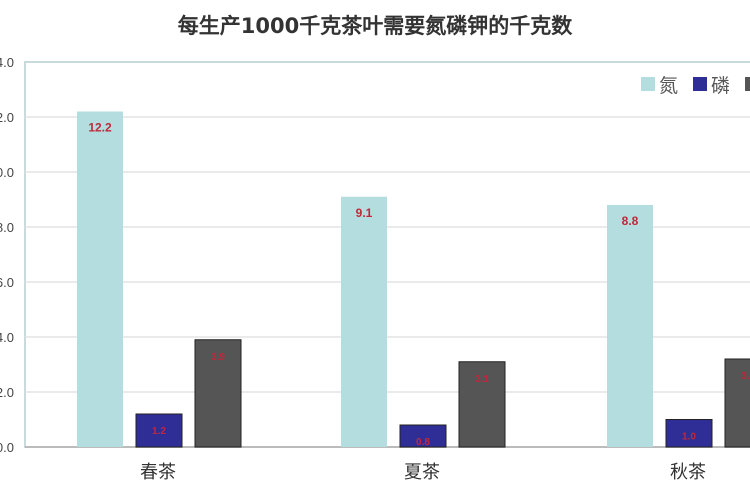 The width and height of the screenshot is (750, 500). I want to click on legend-label: 氮, so click(668, 86).